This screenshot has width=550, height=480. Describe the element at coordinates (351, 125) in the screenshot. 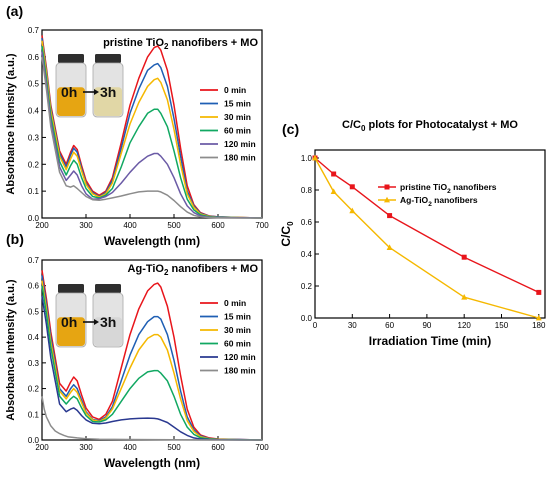

I see `panel-title-part: C/C` at that location.